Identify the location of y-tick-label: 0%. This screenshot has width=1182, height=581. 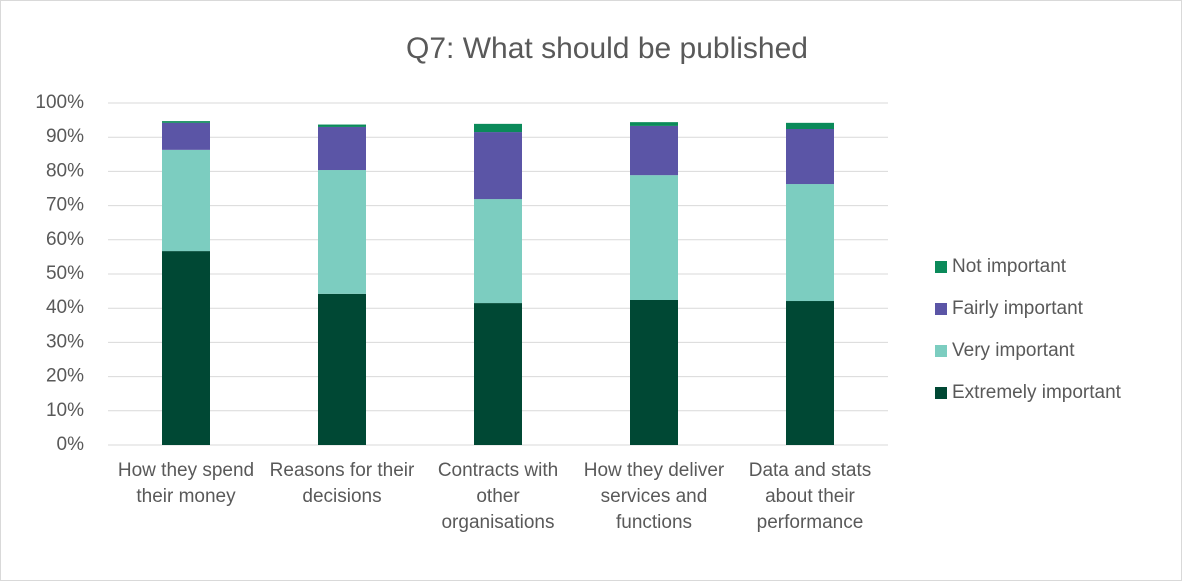
(71, 444).